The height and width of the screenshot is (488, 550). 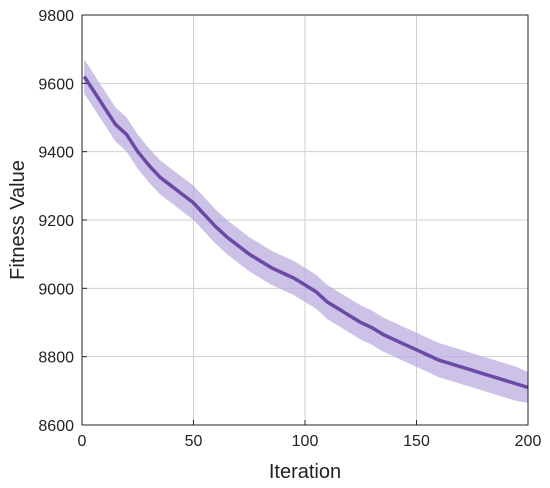 What do you see at coordinates (528, 441) in the screenshot?
I see `x-tick-label: 200` at bounding box center [528, 441].